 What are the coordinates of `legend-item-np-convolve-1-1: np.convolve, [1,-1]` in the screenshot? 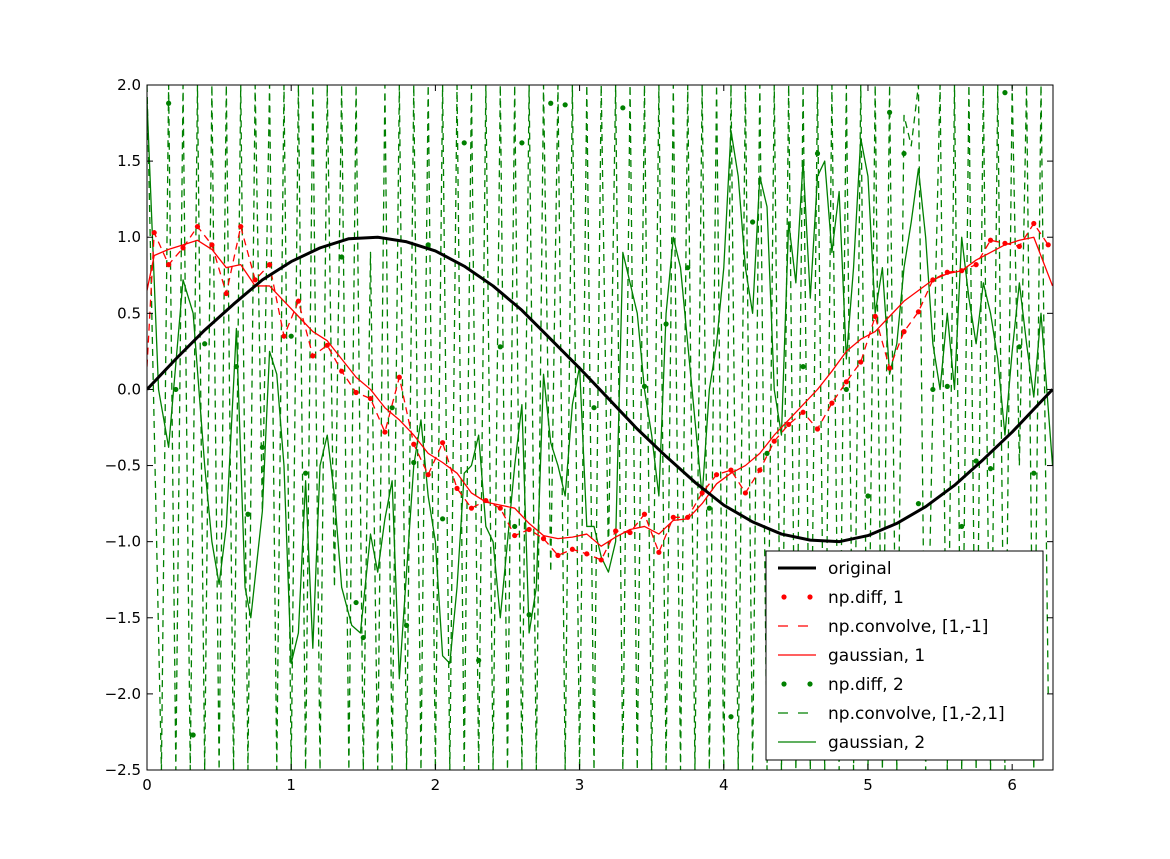 It's located at (883, 627).